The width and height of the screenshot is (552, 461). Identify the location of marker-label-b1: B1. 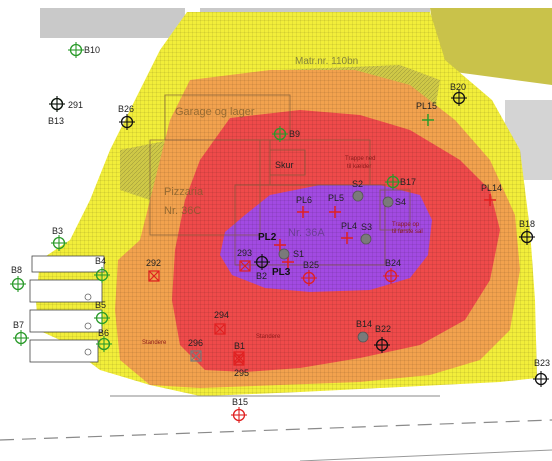
(239, 346).